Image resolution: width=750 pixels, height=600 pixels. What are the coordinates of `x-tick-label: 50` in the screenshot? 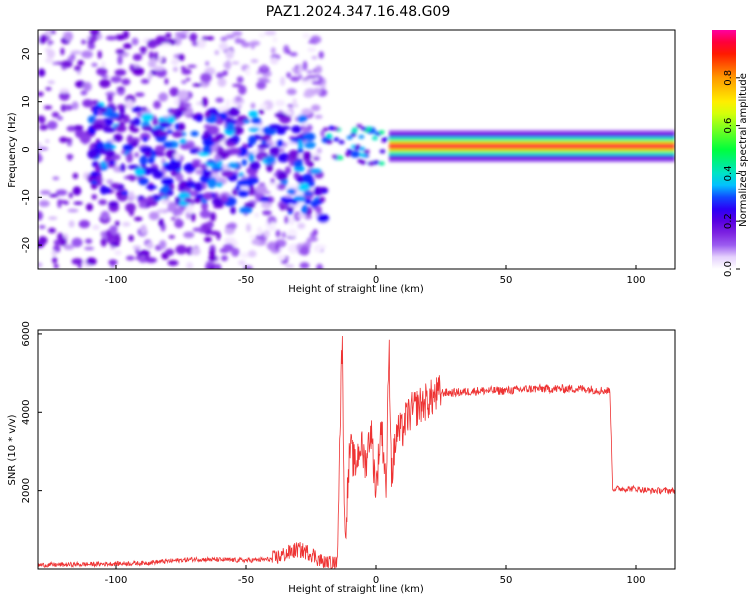 It's located at (506, 580).